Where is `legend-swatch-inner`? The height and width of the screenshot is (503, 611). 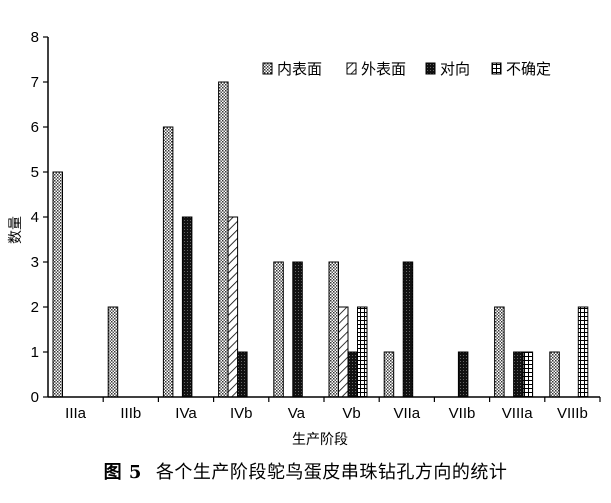 legend-swatch-inner is located at coordinates (267, 68).